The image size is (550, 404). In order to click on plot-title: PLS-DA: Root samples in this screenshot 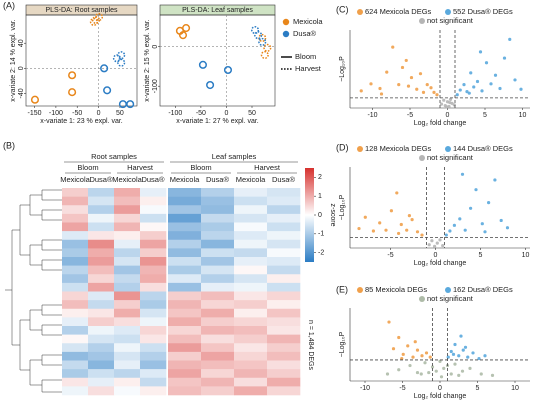, I will do `click(82, 10)`.